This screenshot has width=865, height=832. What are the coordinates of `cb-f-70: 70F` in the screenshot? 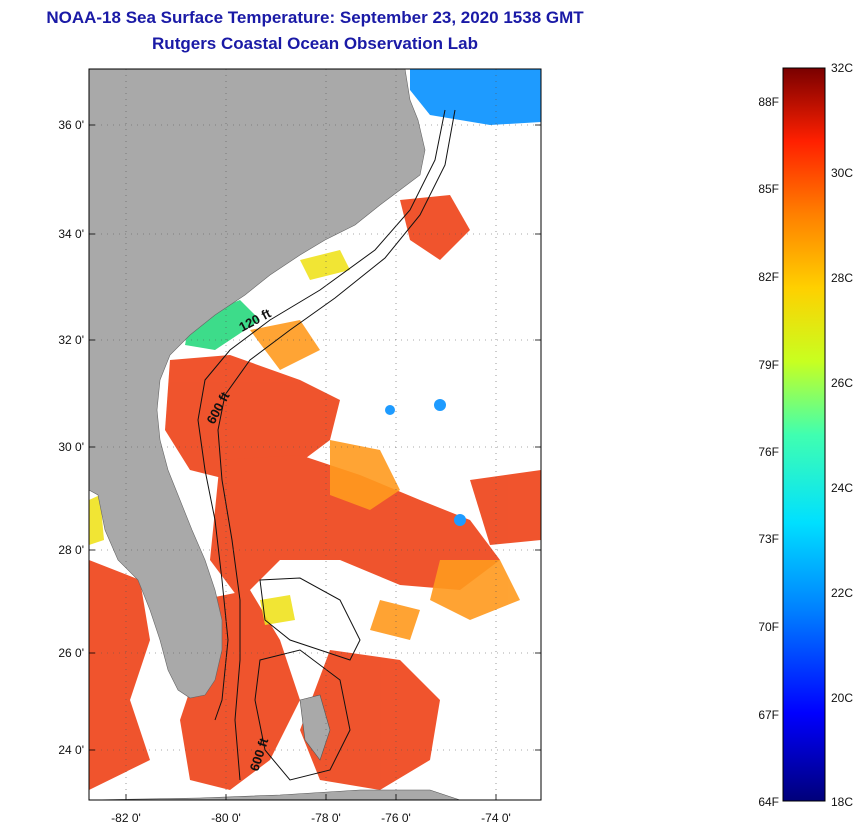 It's located at (768, 627).